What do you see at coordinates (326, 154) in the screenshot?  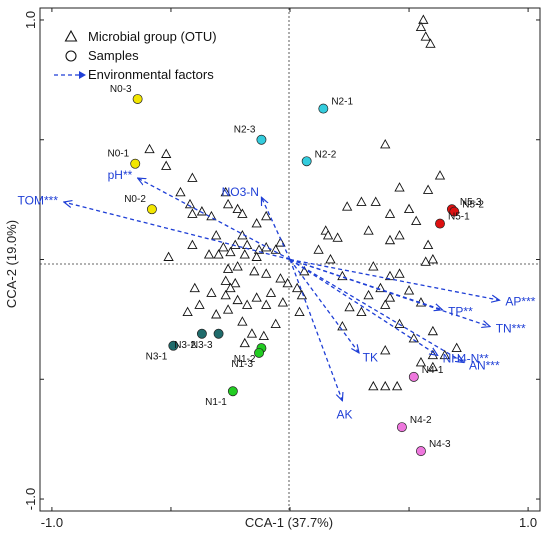 I see `sample-label: N2-2` at bounding box center [326, 154].